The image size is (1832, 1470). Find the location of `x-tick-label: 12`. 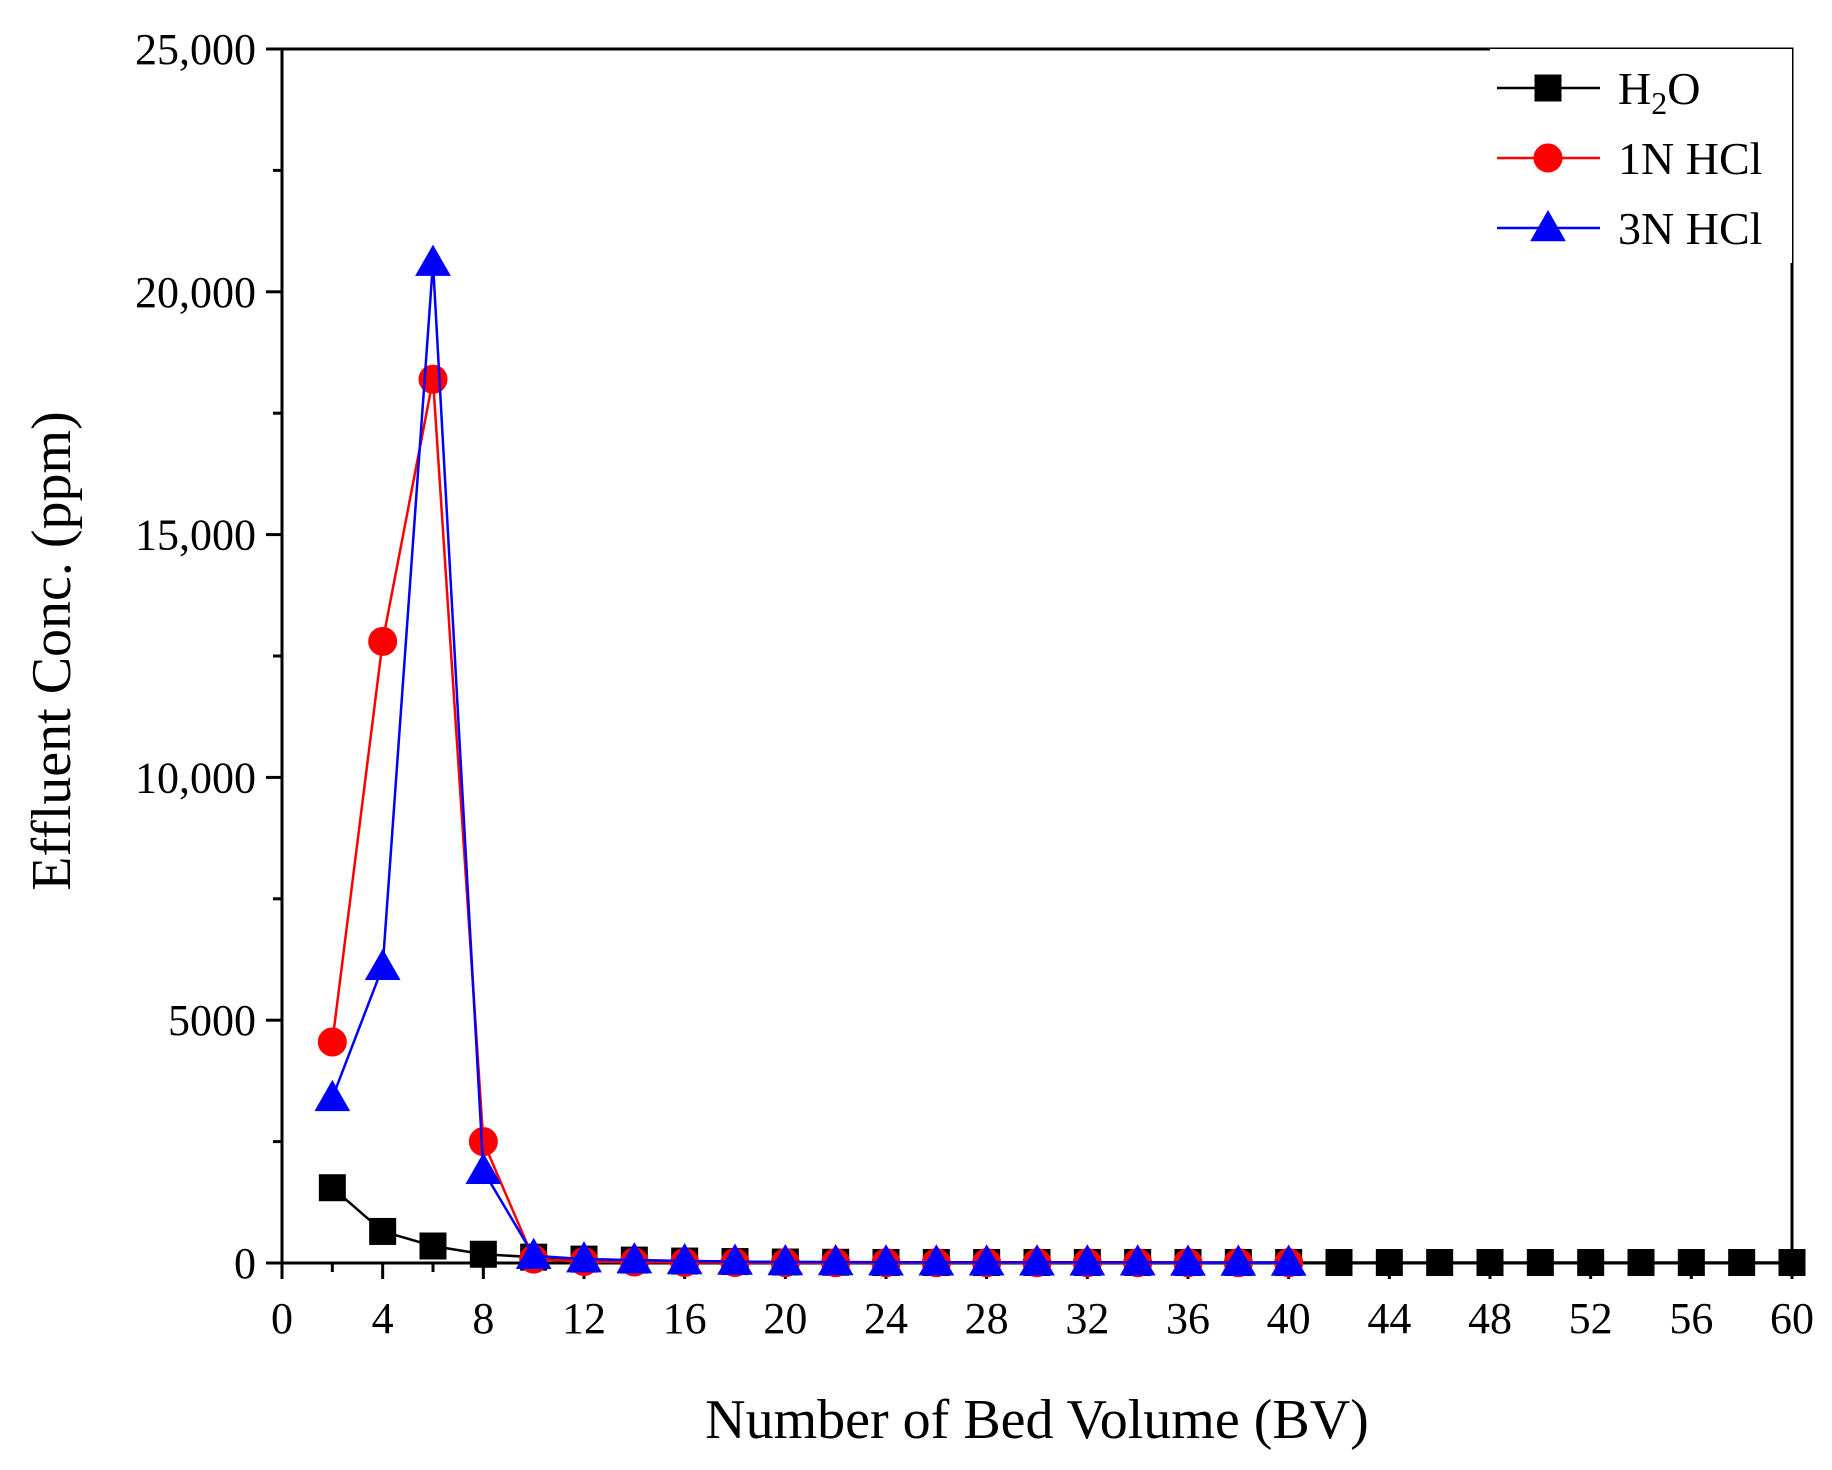

x-tick-label: 12 is located at coordinates (584, 1318).